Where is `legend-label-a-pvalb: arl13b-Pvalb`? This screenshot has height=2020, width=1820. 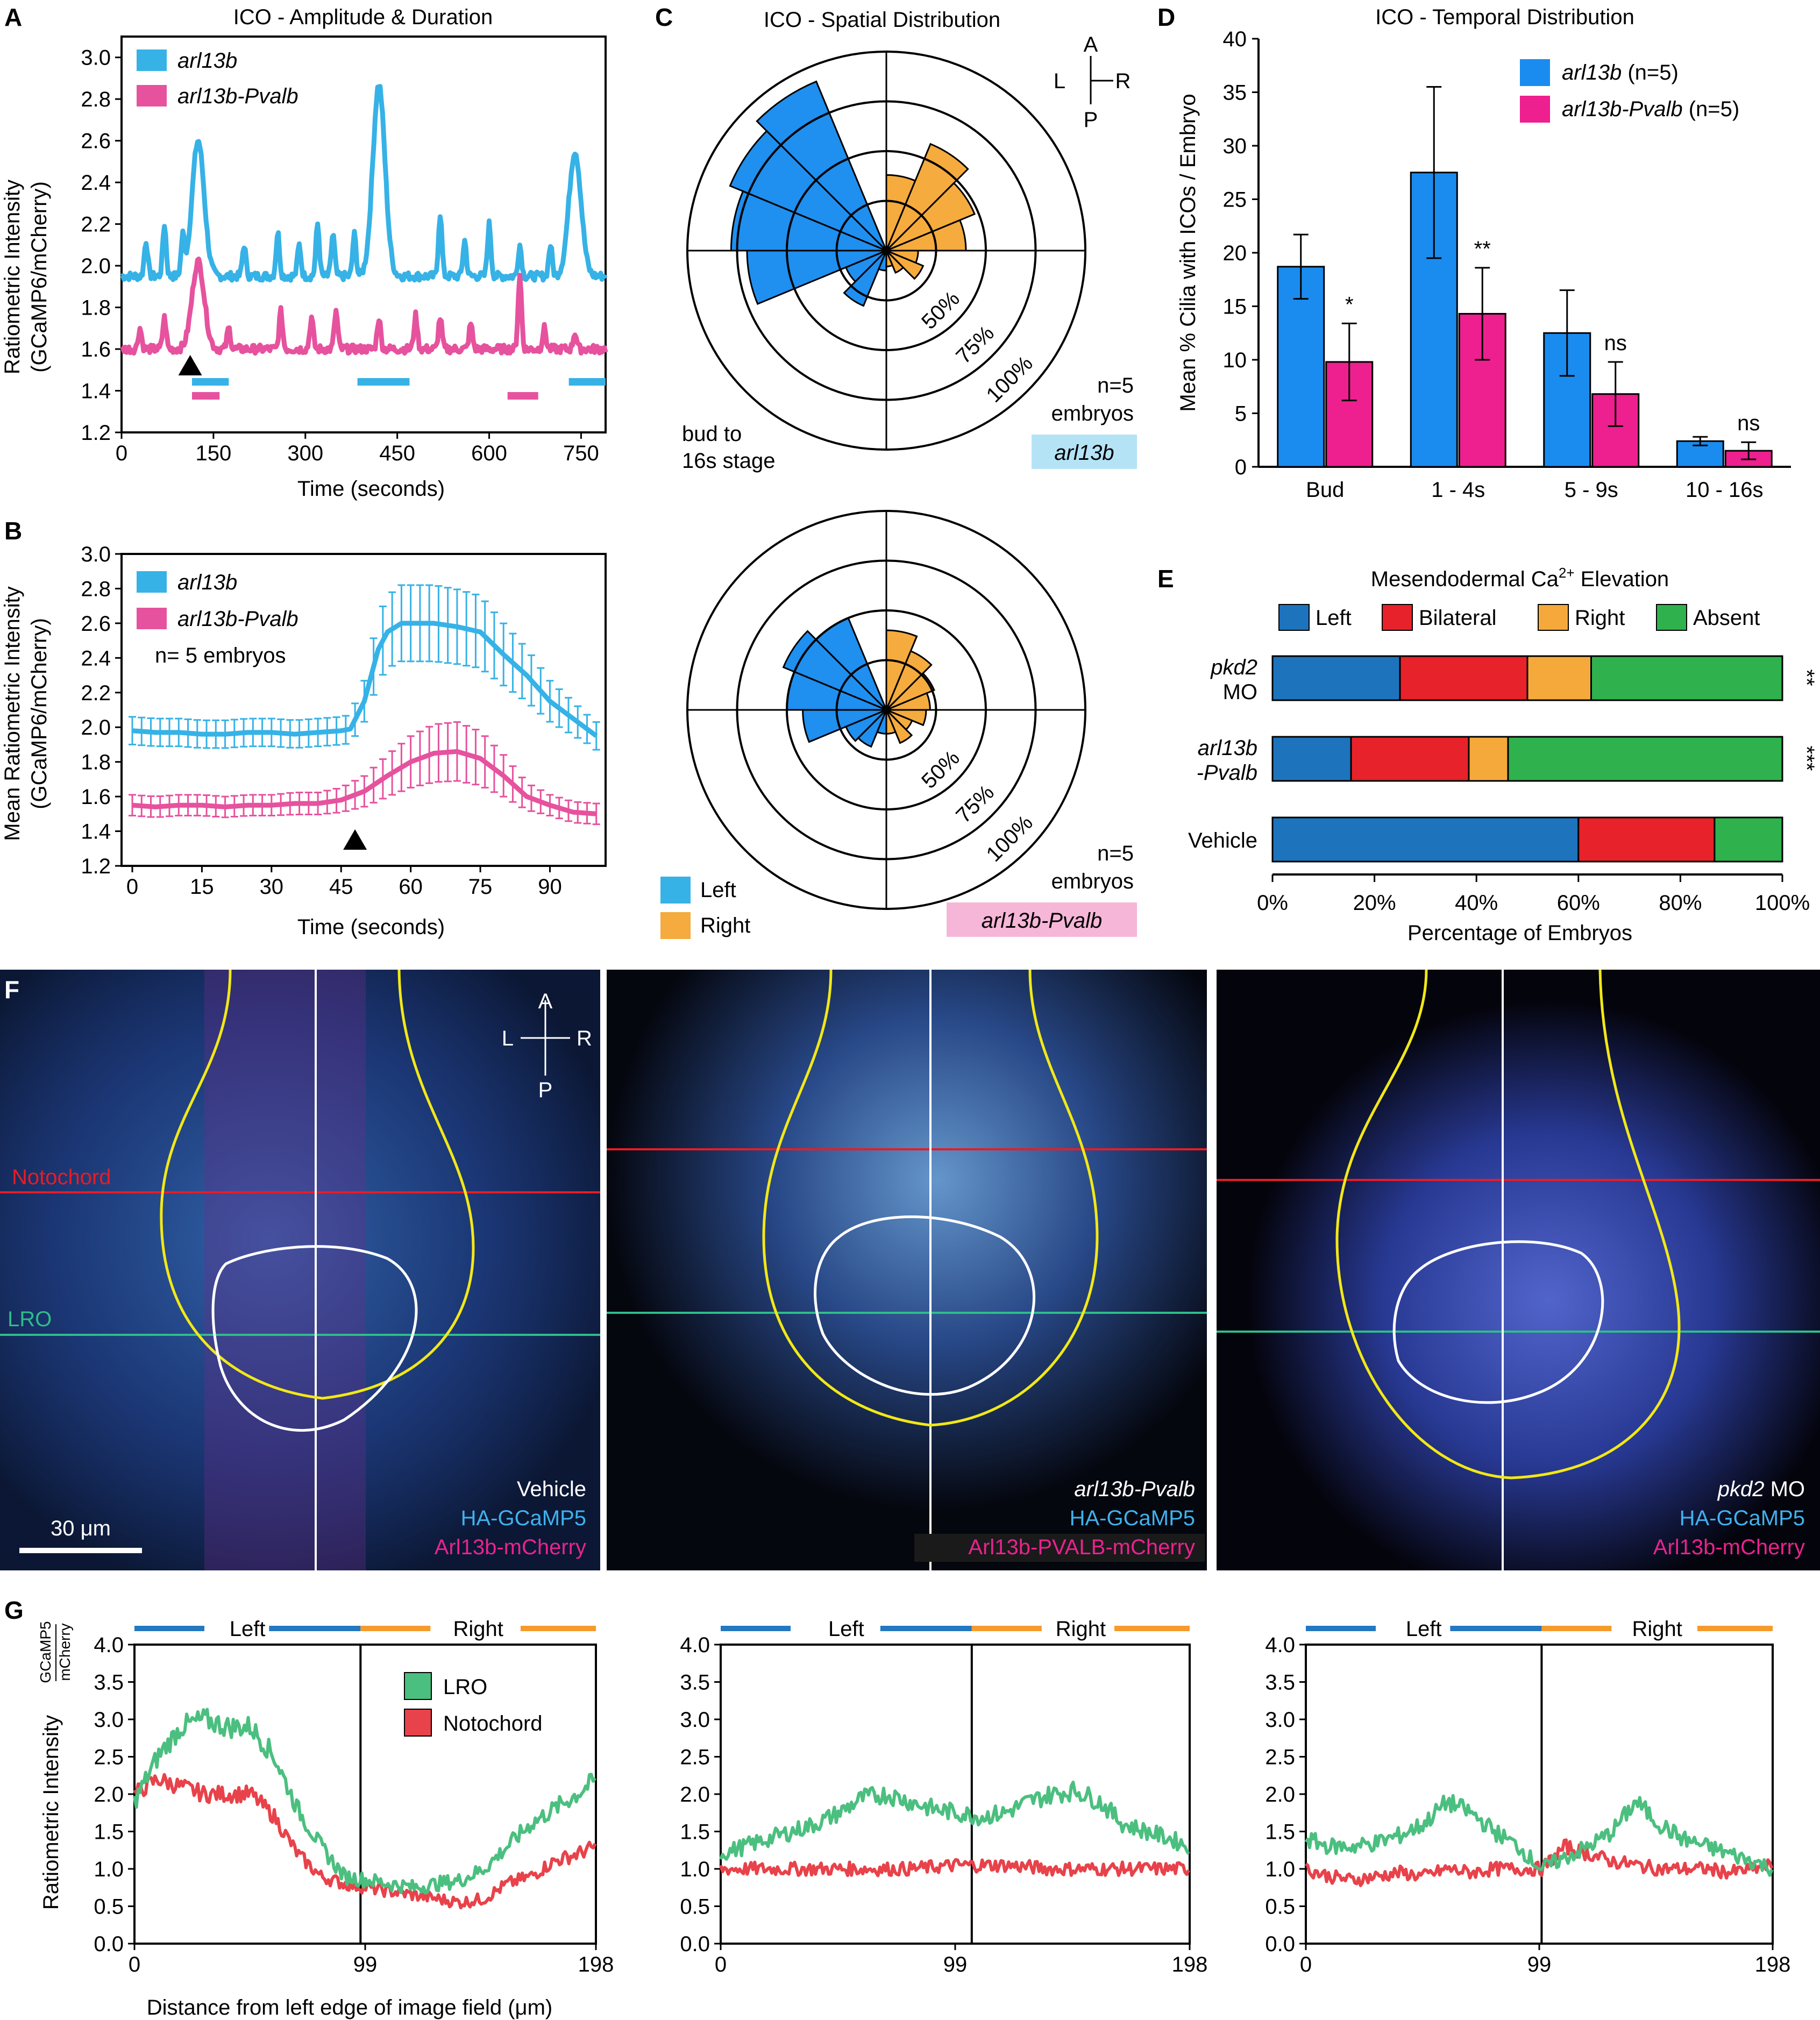
legend-label-a-pvalb: arl13b-Pvalb is located at coordinates (238, 96).